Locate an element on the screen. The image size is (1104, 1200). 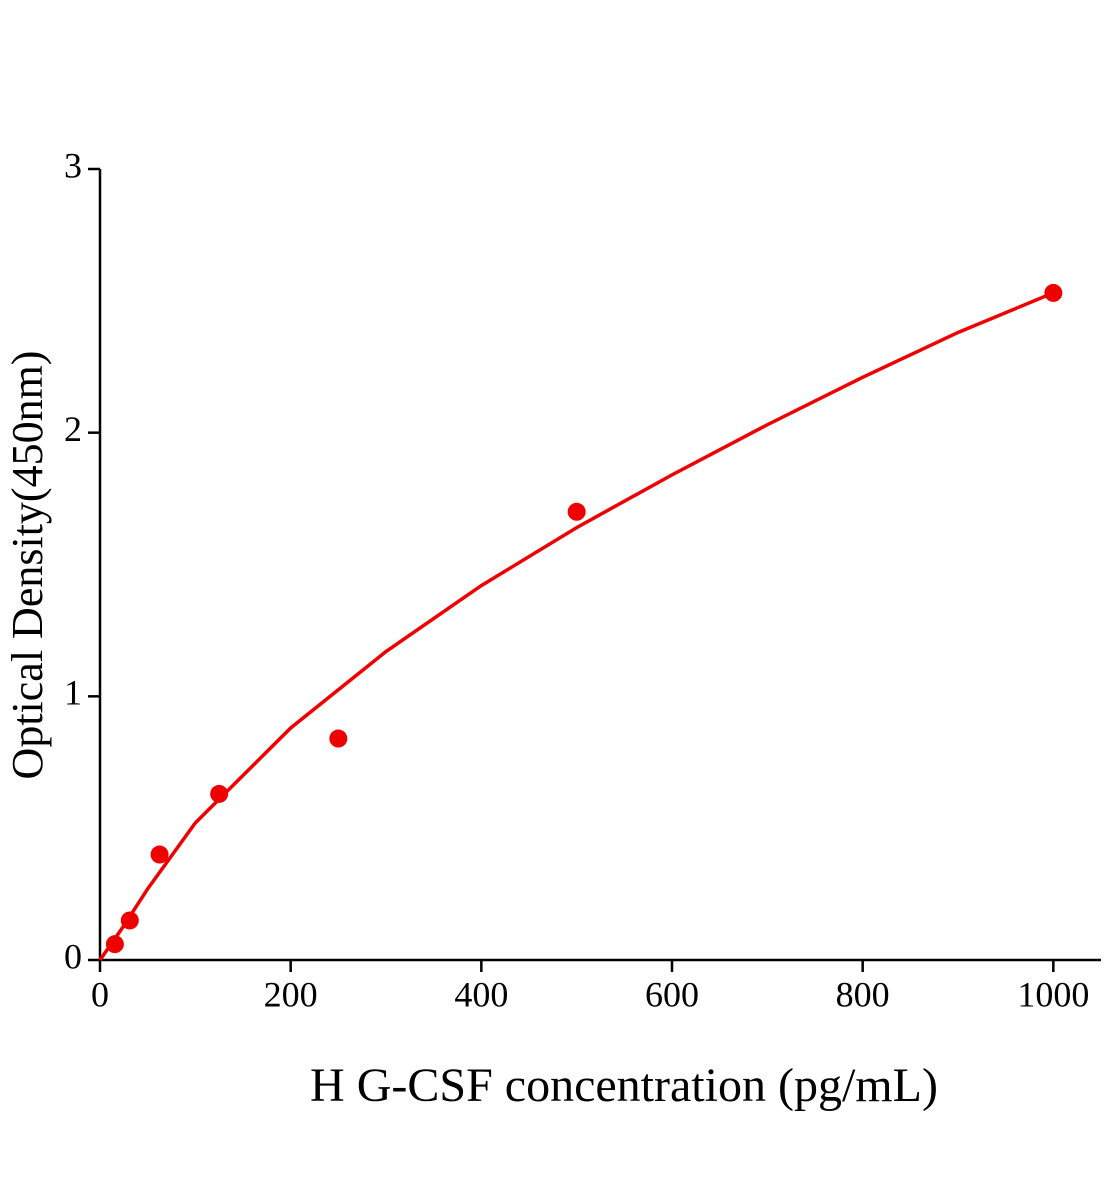
x-tick-label: 400 is located at coordinates (481, 994).